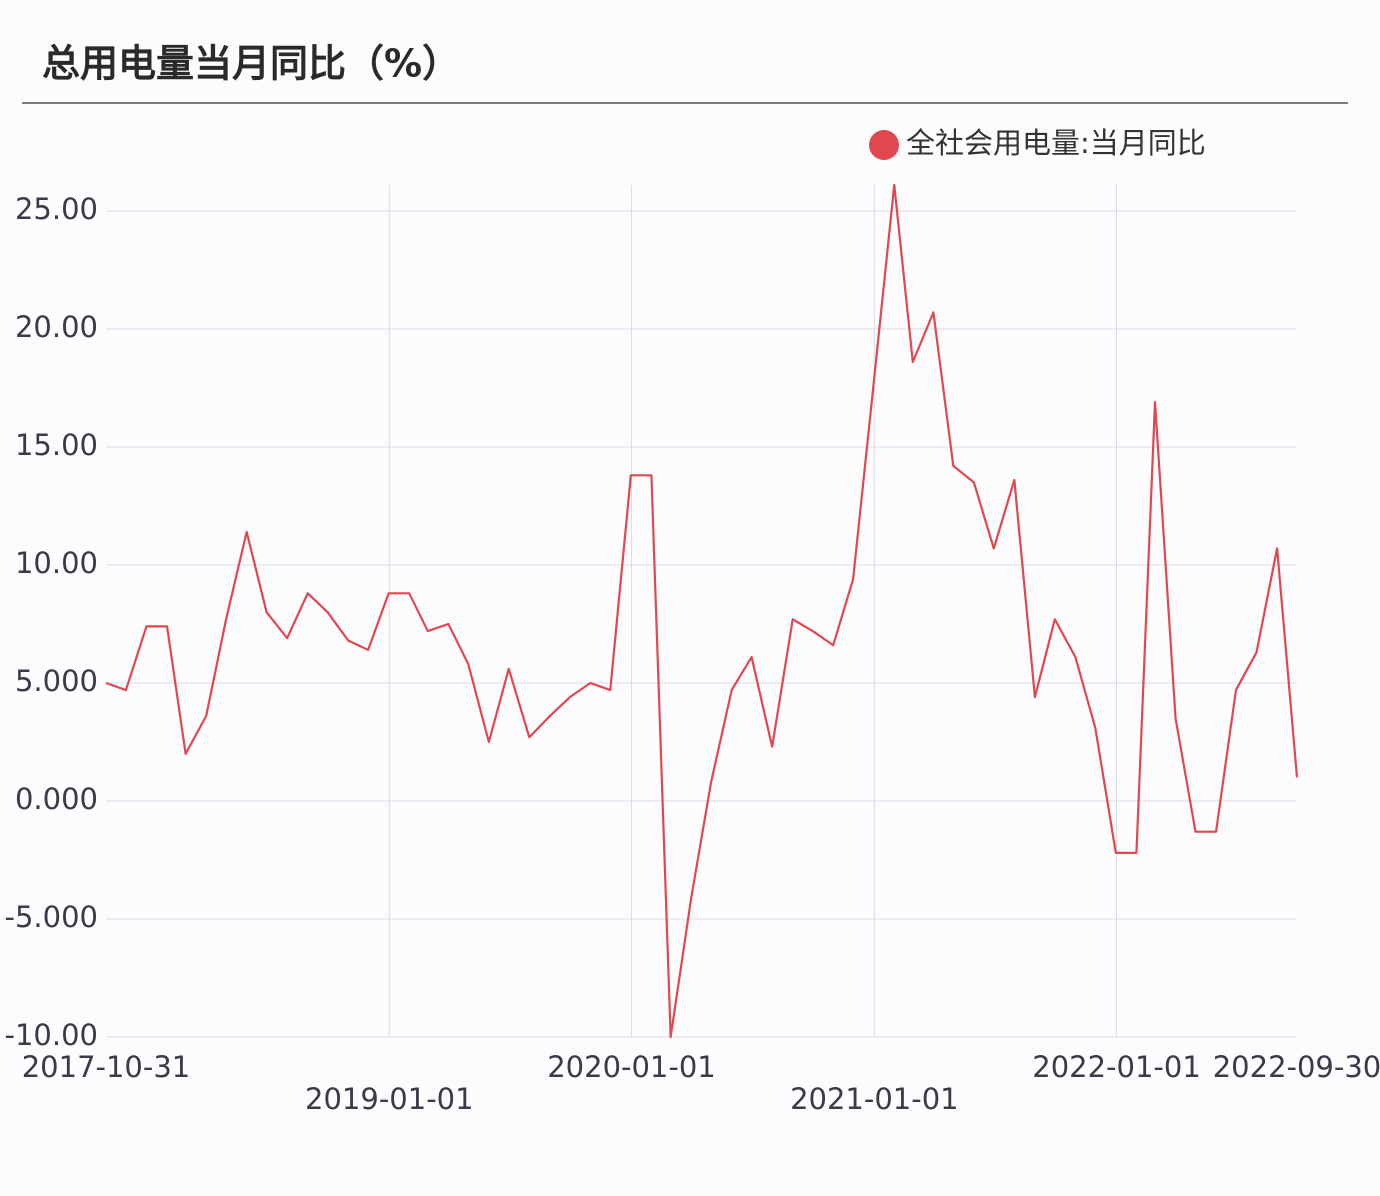 This screenshot has height=1196, width=1380. I want to click on y-tick-label: 10.00, so click(56, 563).